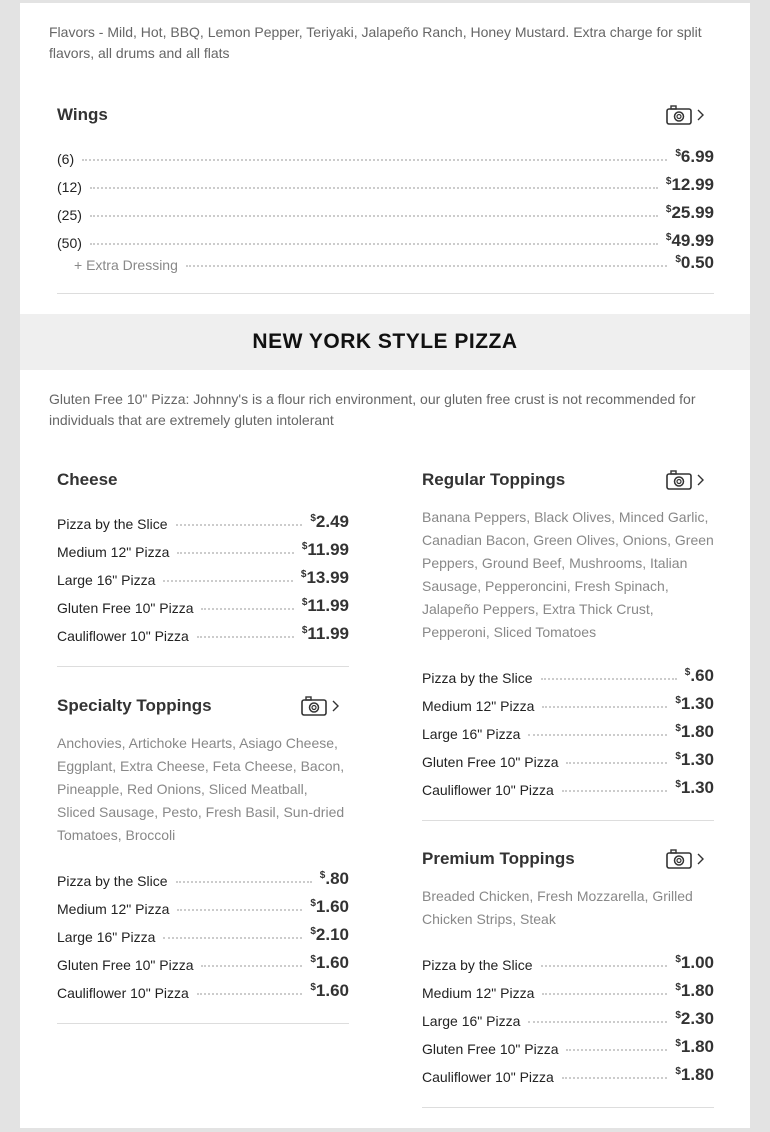  Describe the element at coordinates (329, 906) in the screenshot. I see `item-price: $1.60` at that location.